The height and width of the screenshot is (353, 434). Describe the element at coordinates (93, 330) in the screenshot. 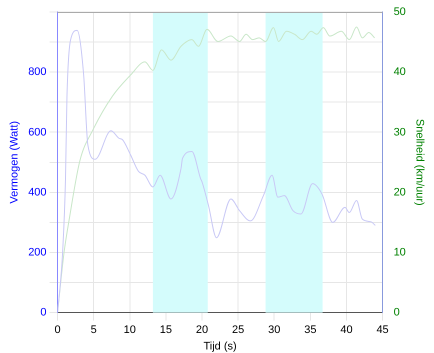

I see `x-tick-label: 5` at that location.